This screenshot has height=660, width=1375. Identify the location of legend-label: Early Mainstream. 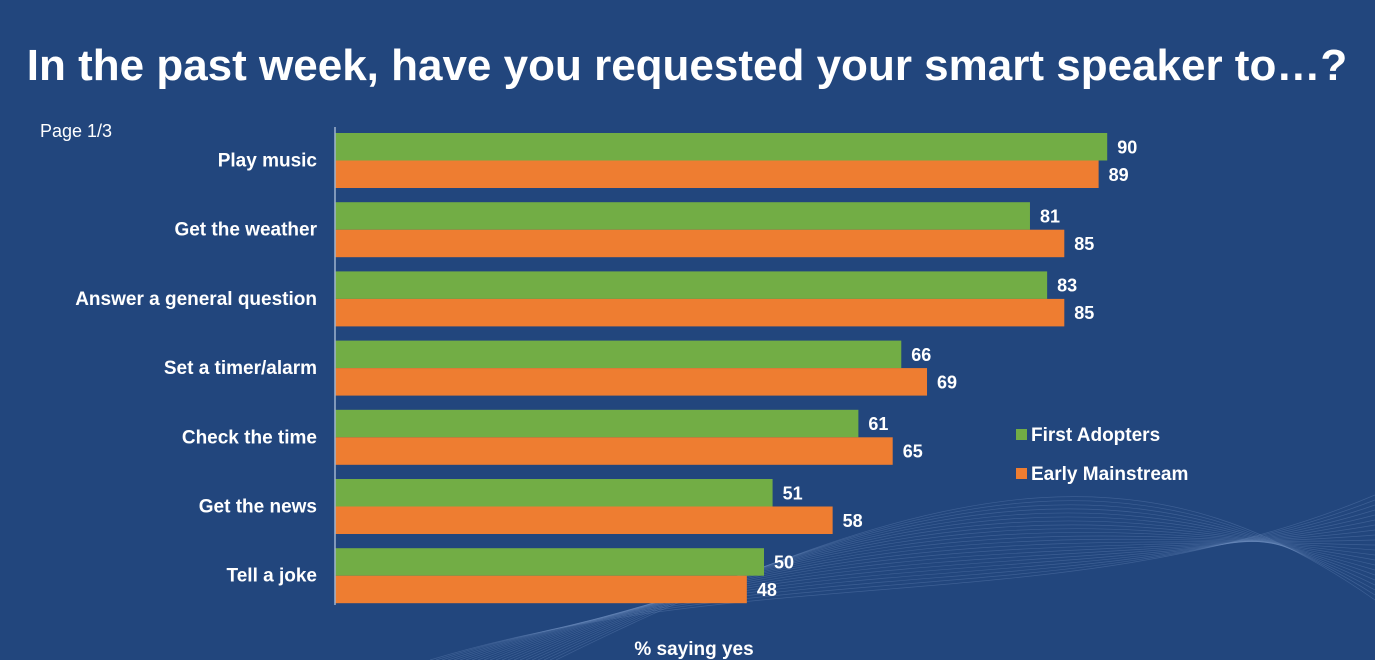
(1109, 474).